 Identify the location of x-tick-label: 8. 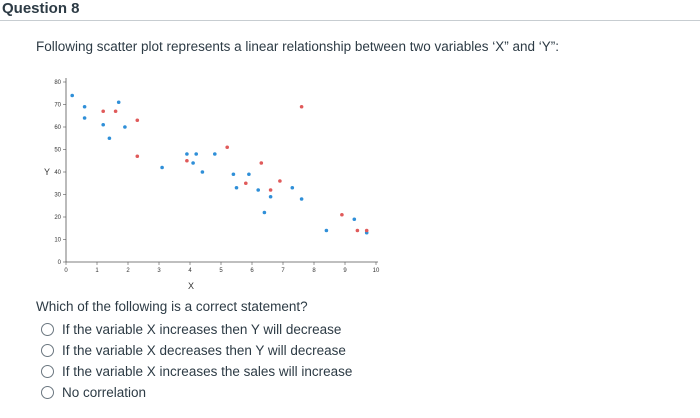
(314, 271).